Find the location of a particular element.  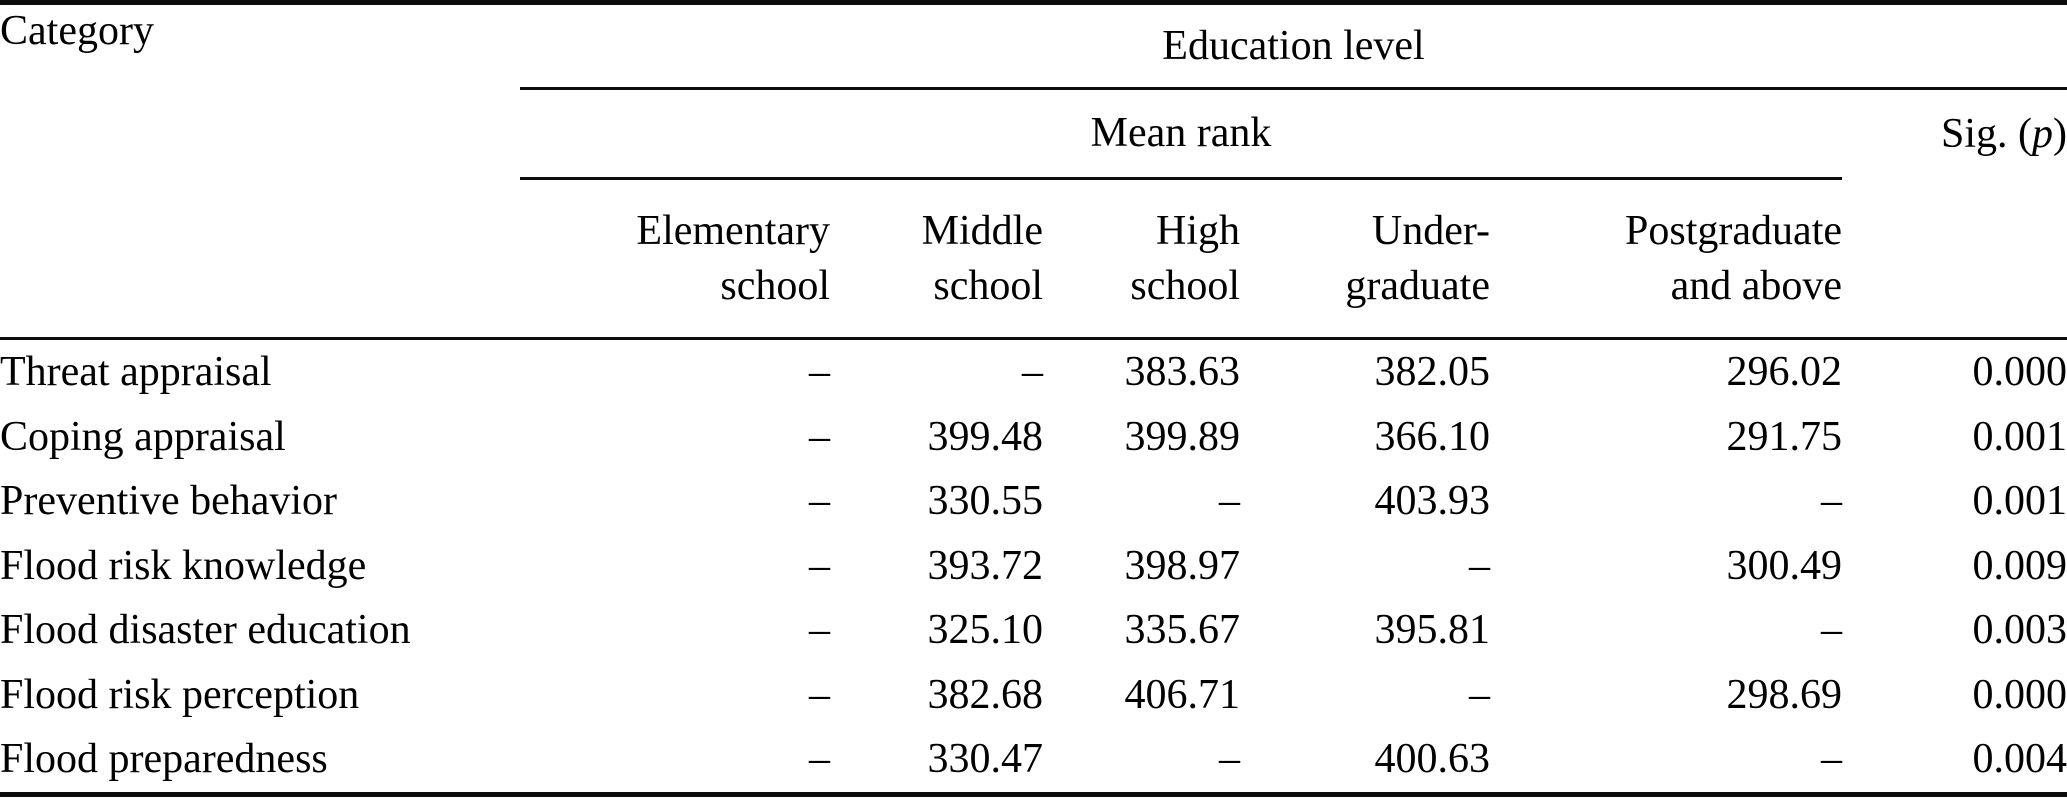

column-header-undergraduate: Under- graduate is located at coordinates (1365, 259).